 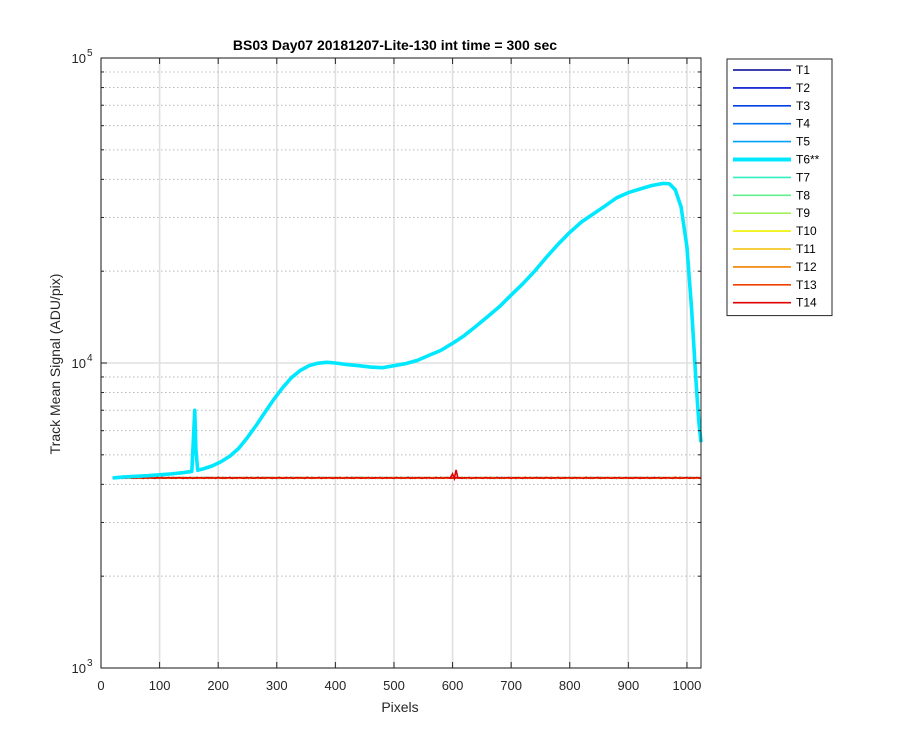 I want to click on legend-box, so click(x=779, y=187).